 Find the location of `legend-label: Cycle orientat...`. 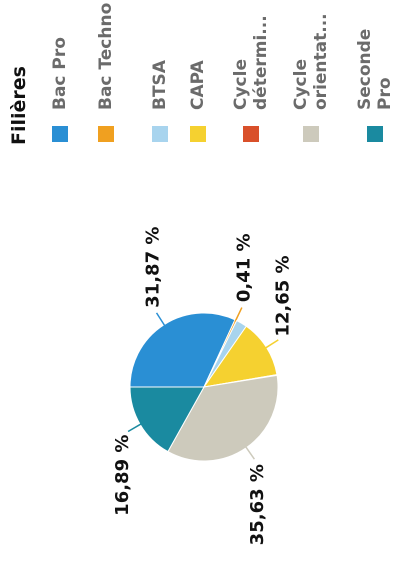

legend-label: Cycle orientat... is located at coordinates (311, 61).